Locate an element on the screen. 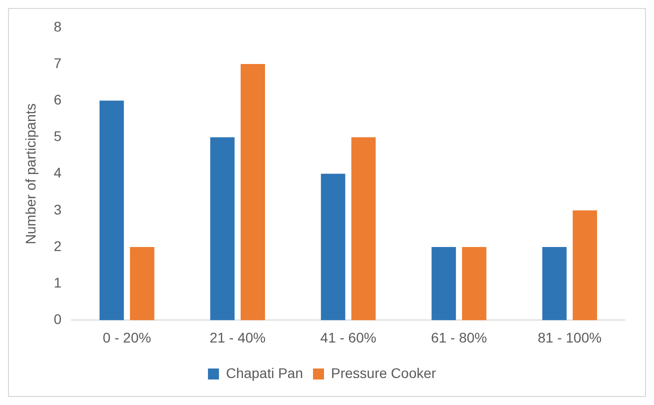 This screenshot has height=405, width=654. x-tick-label: 41 - 60% is located at coordinates (348, 337).